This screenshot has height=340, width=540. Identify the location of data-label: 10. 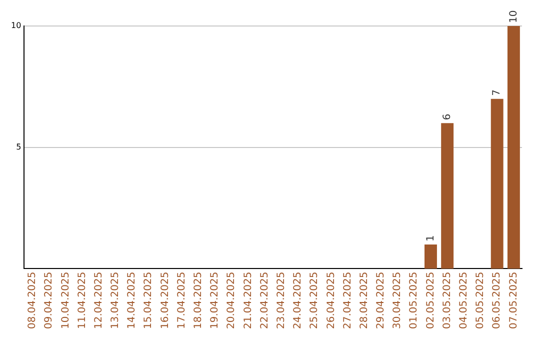
(514, 16).